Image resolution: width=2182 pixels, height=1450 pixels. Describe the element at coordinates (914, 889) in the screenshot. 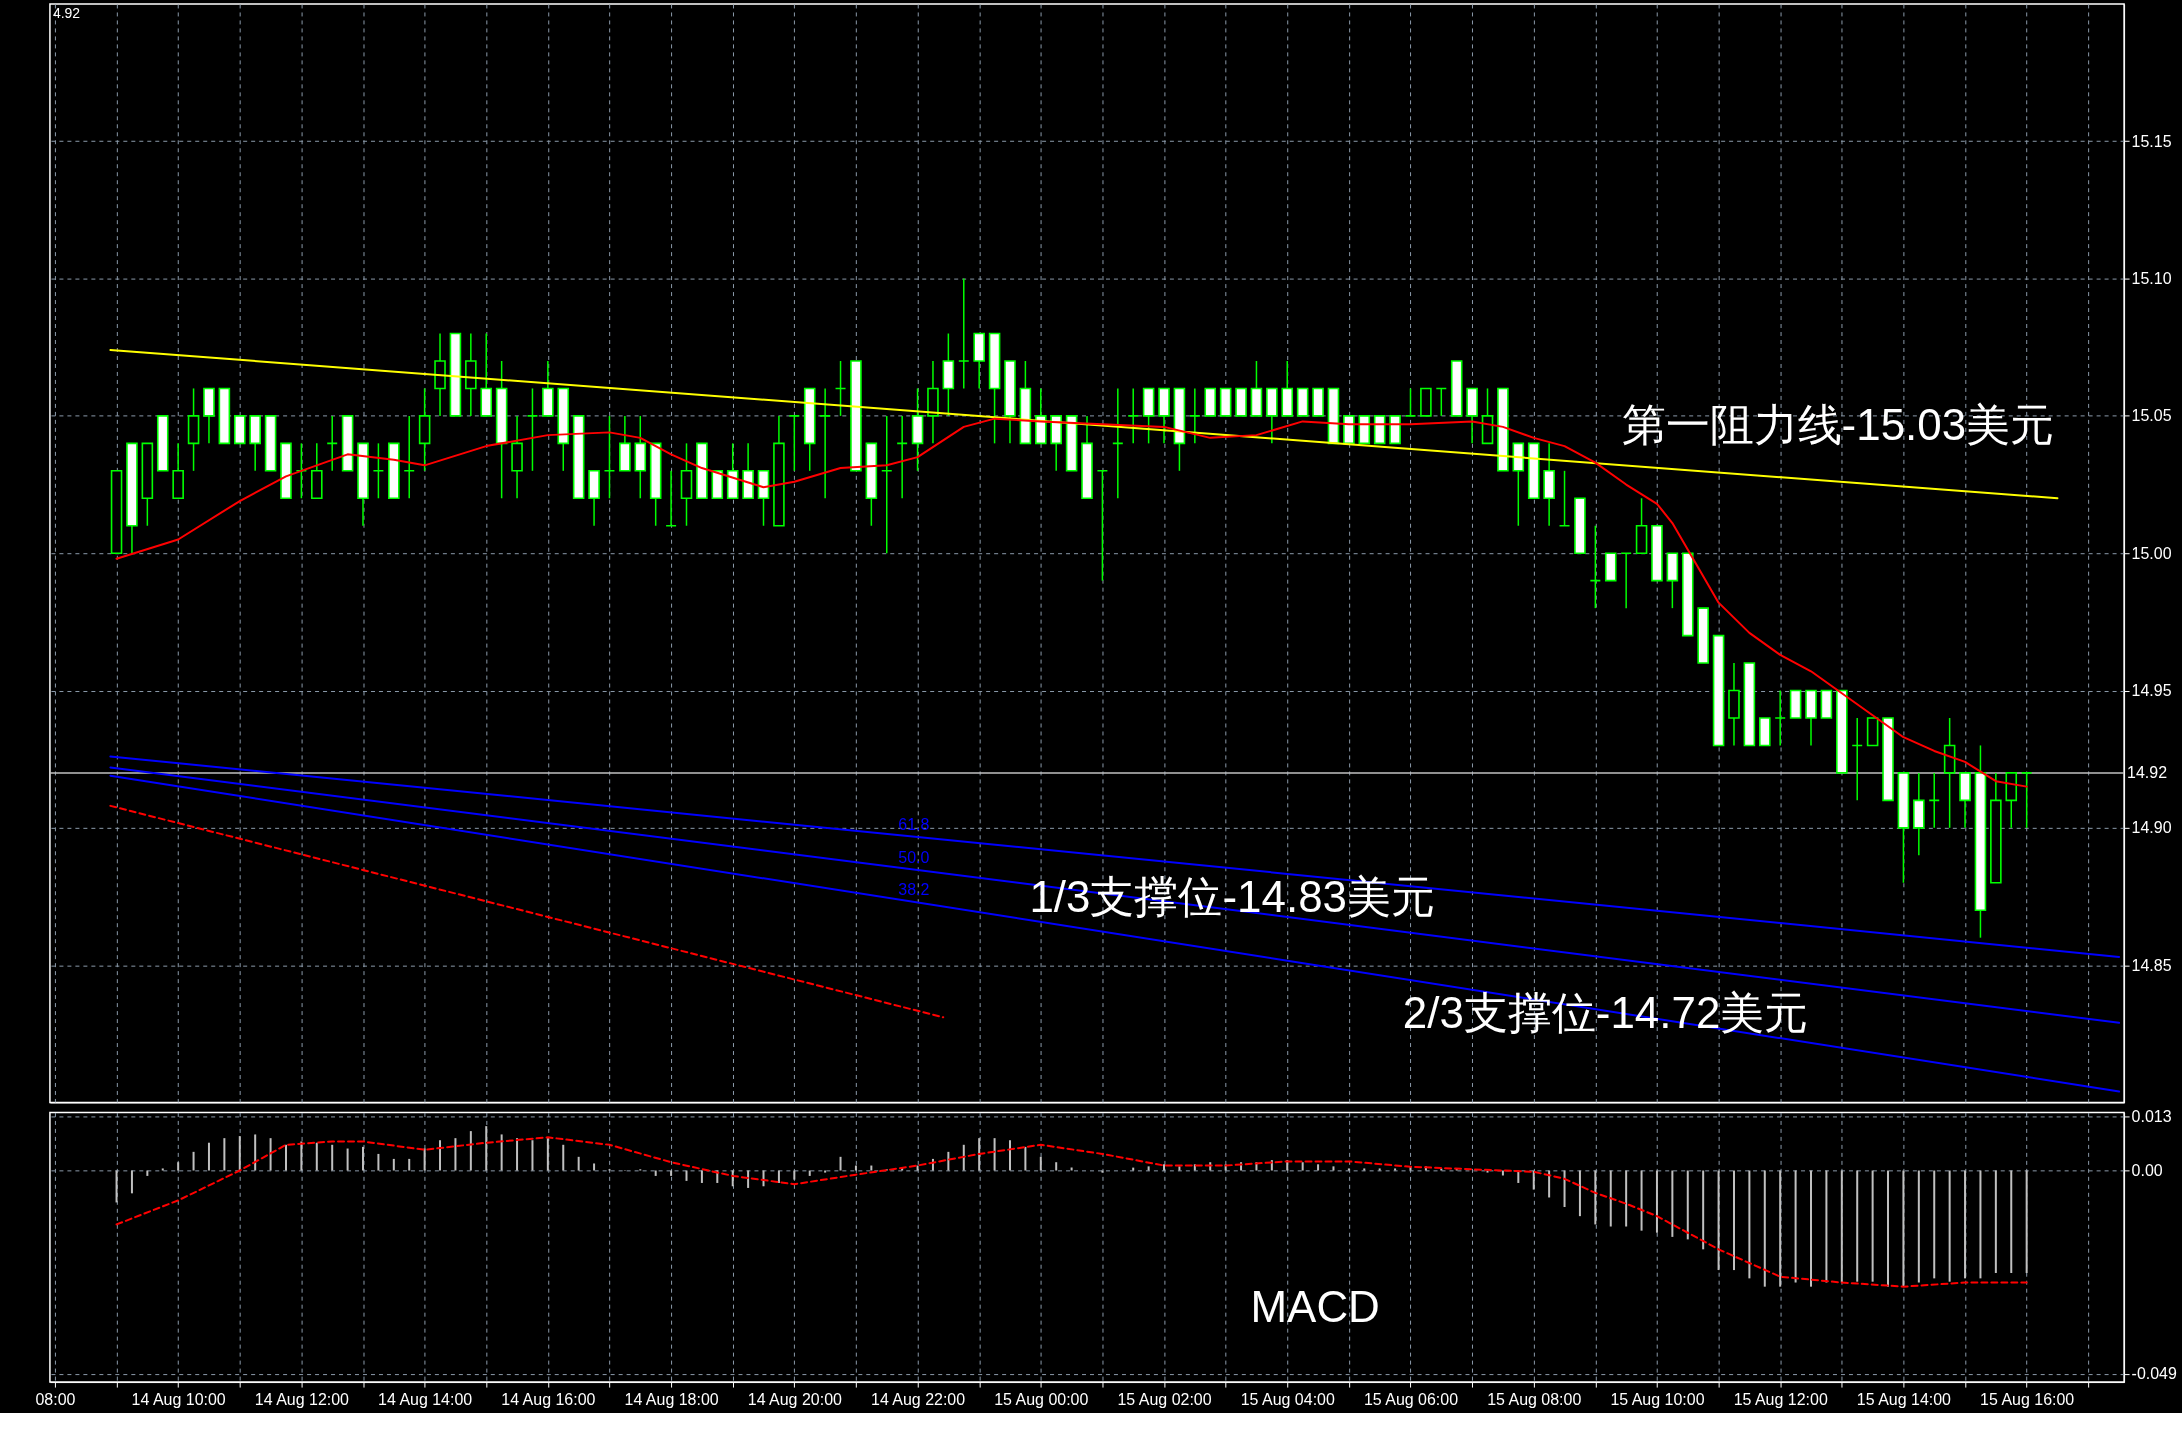

I see `series-label: 38.2` at that location.